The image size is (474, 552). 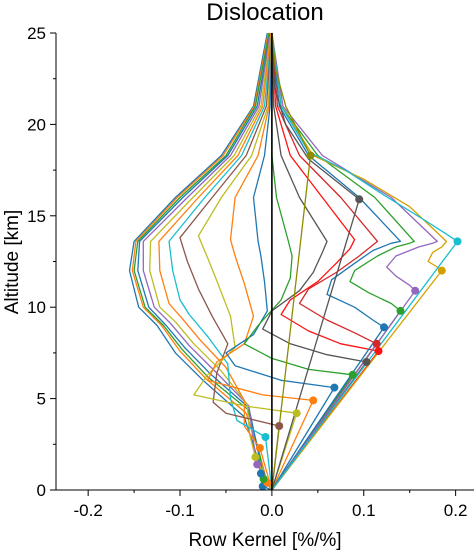 What do you see at coordinates (364, 510) in the screenshot?
I see `x-tick-label: 0.1` at bounding box center [364, 510].